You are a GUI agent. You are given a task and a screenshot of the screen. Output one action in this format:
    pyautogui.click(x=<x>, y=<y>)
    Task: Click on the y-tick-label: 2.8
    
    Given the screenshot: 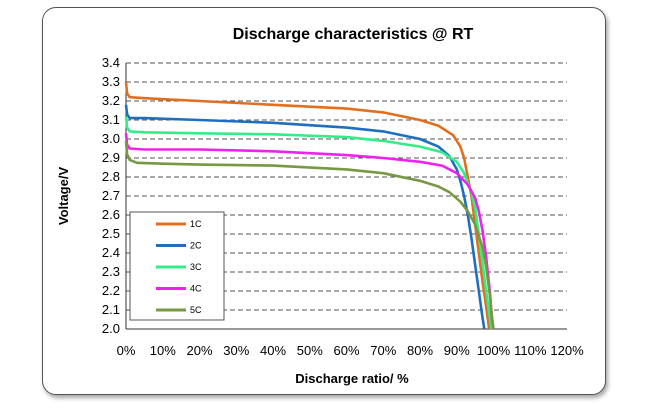 What is the action you would take?
    pyautogui.click(x=111, y=176)
    